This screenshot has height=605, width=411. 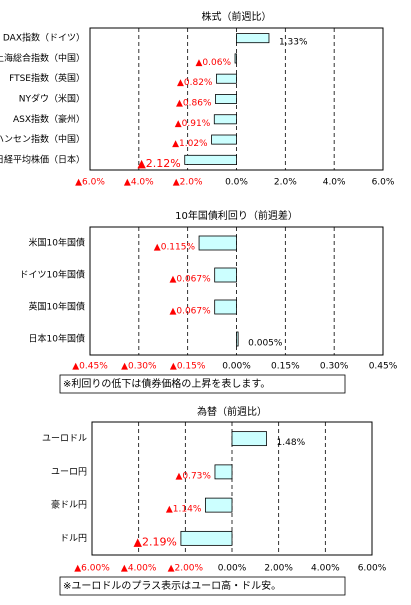 I want to click on x-tick-label: 0.0%, so click(x=236, y=183).